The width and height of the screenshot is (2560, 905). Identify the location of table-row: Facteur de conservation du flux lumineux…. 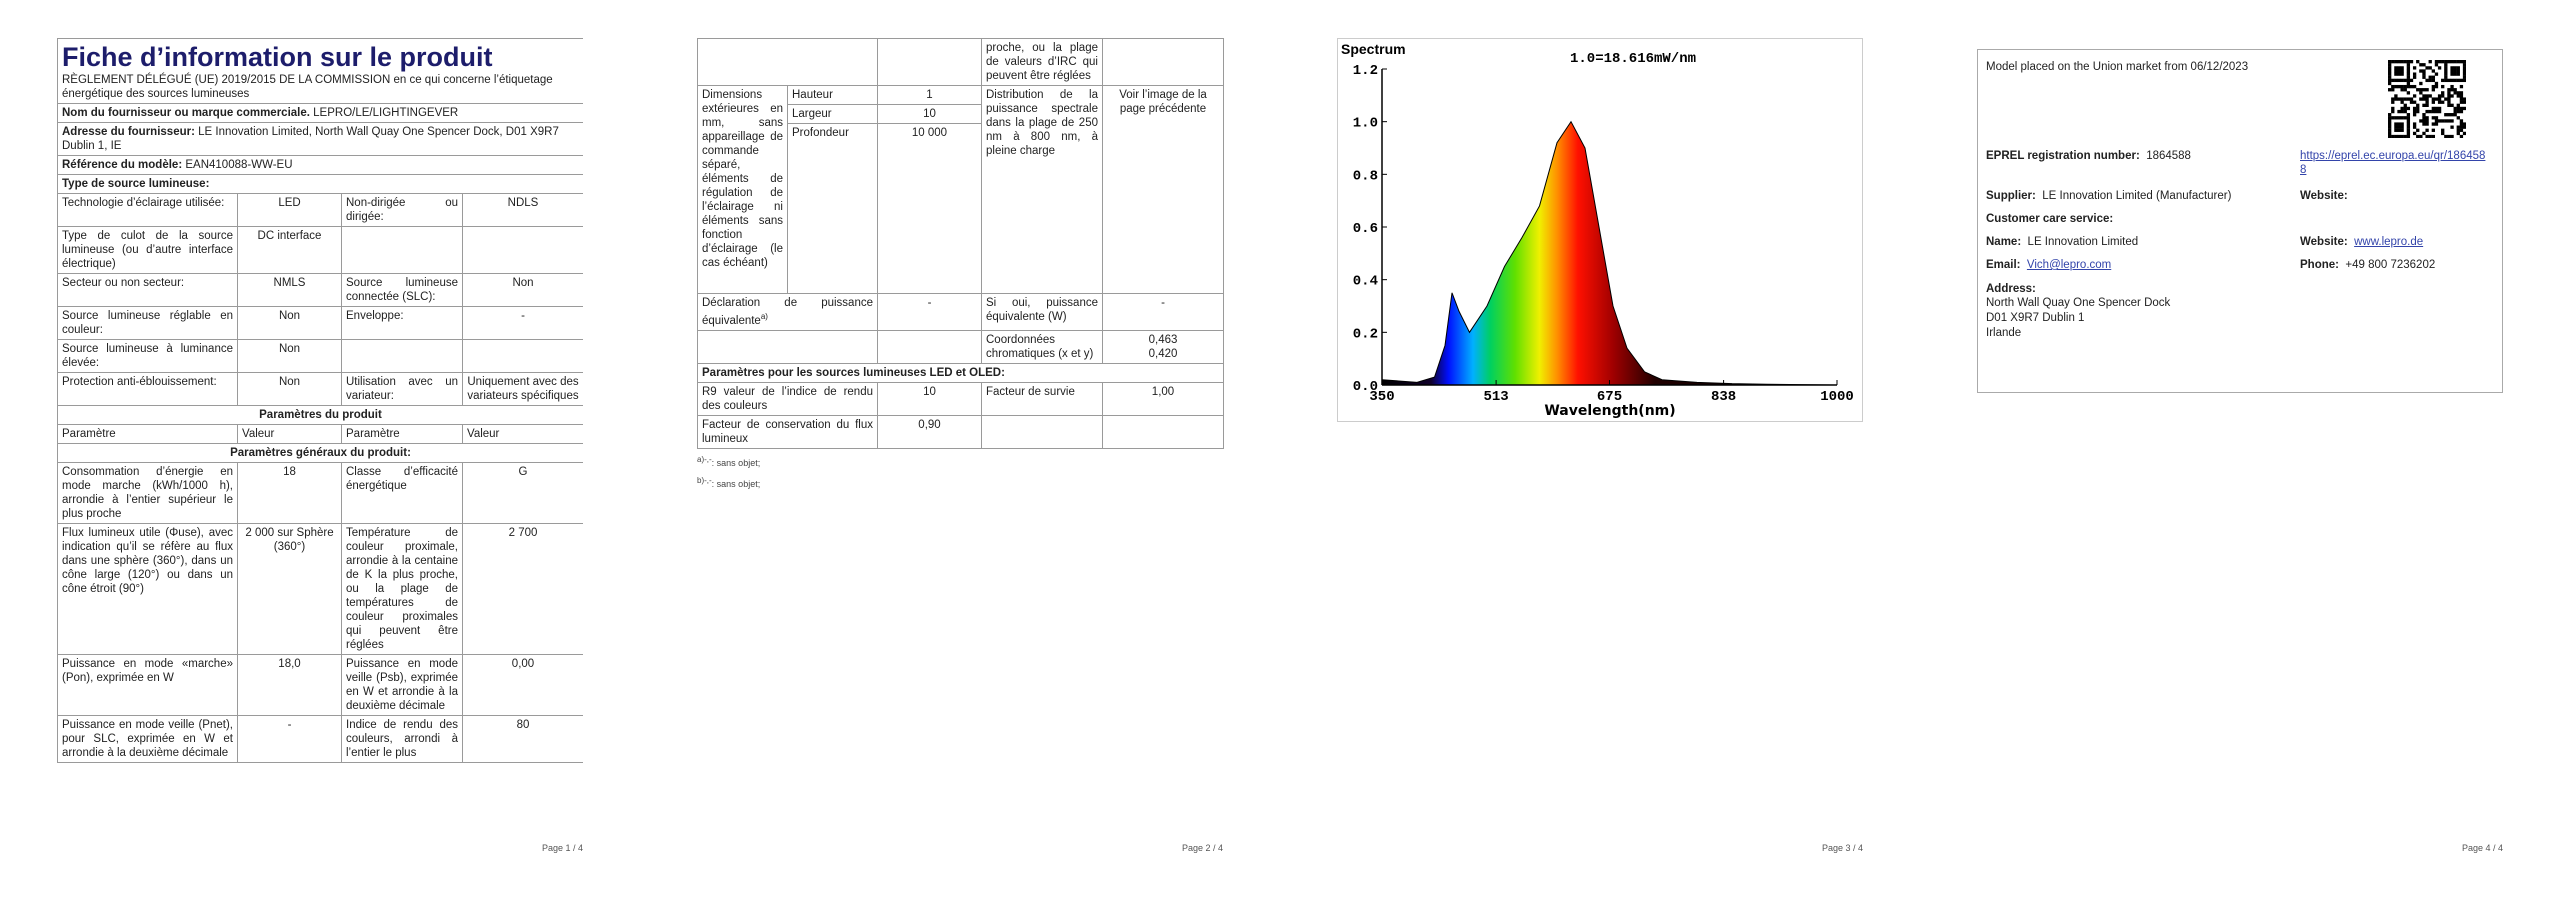
(960, 431).